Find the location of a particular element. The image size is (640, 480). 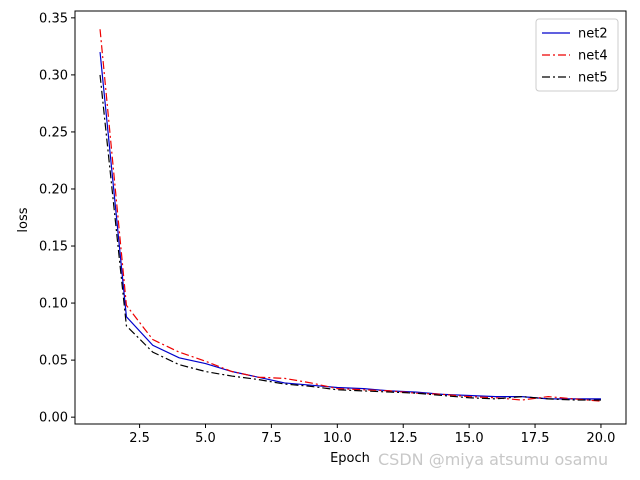

y-tick-label: 0.15 is located at coordinates (53, 247).